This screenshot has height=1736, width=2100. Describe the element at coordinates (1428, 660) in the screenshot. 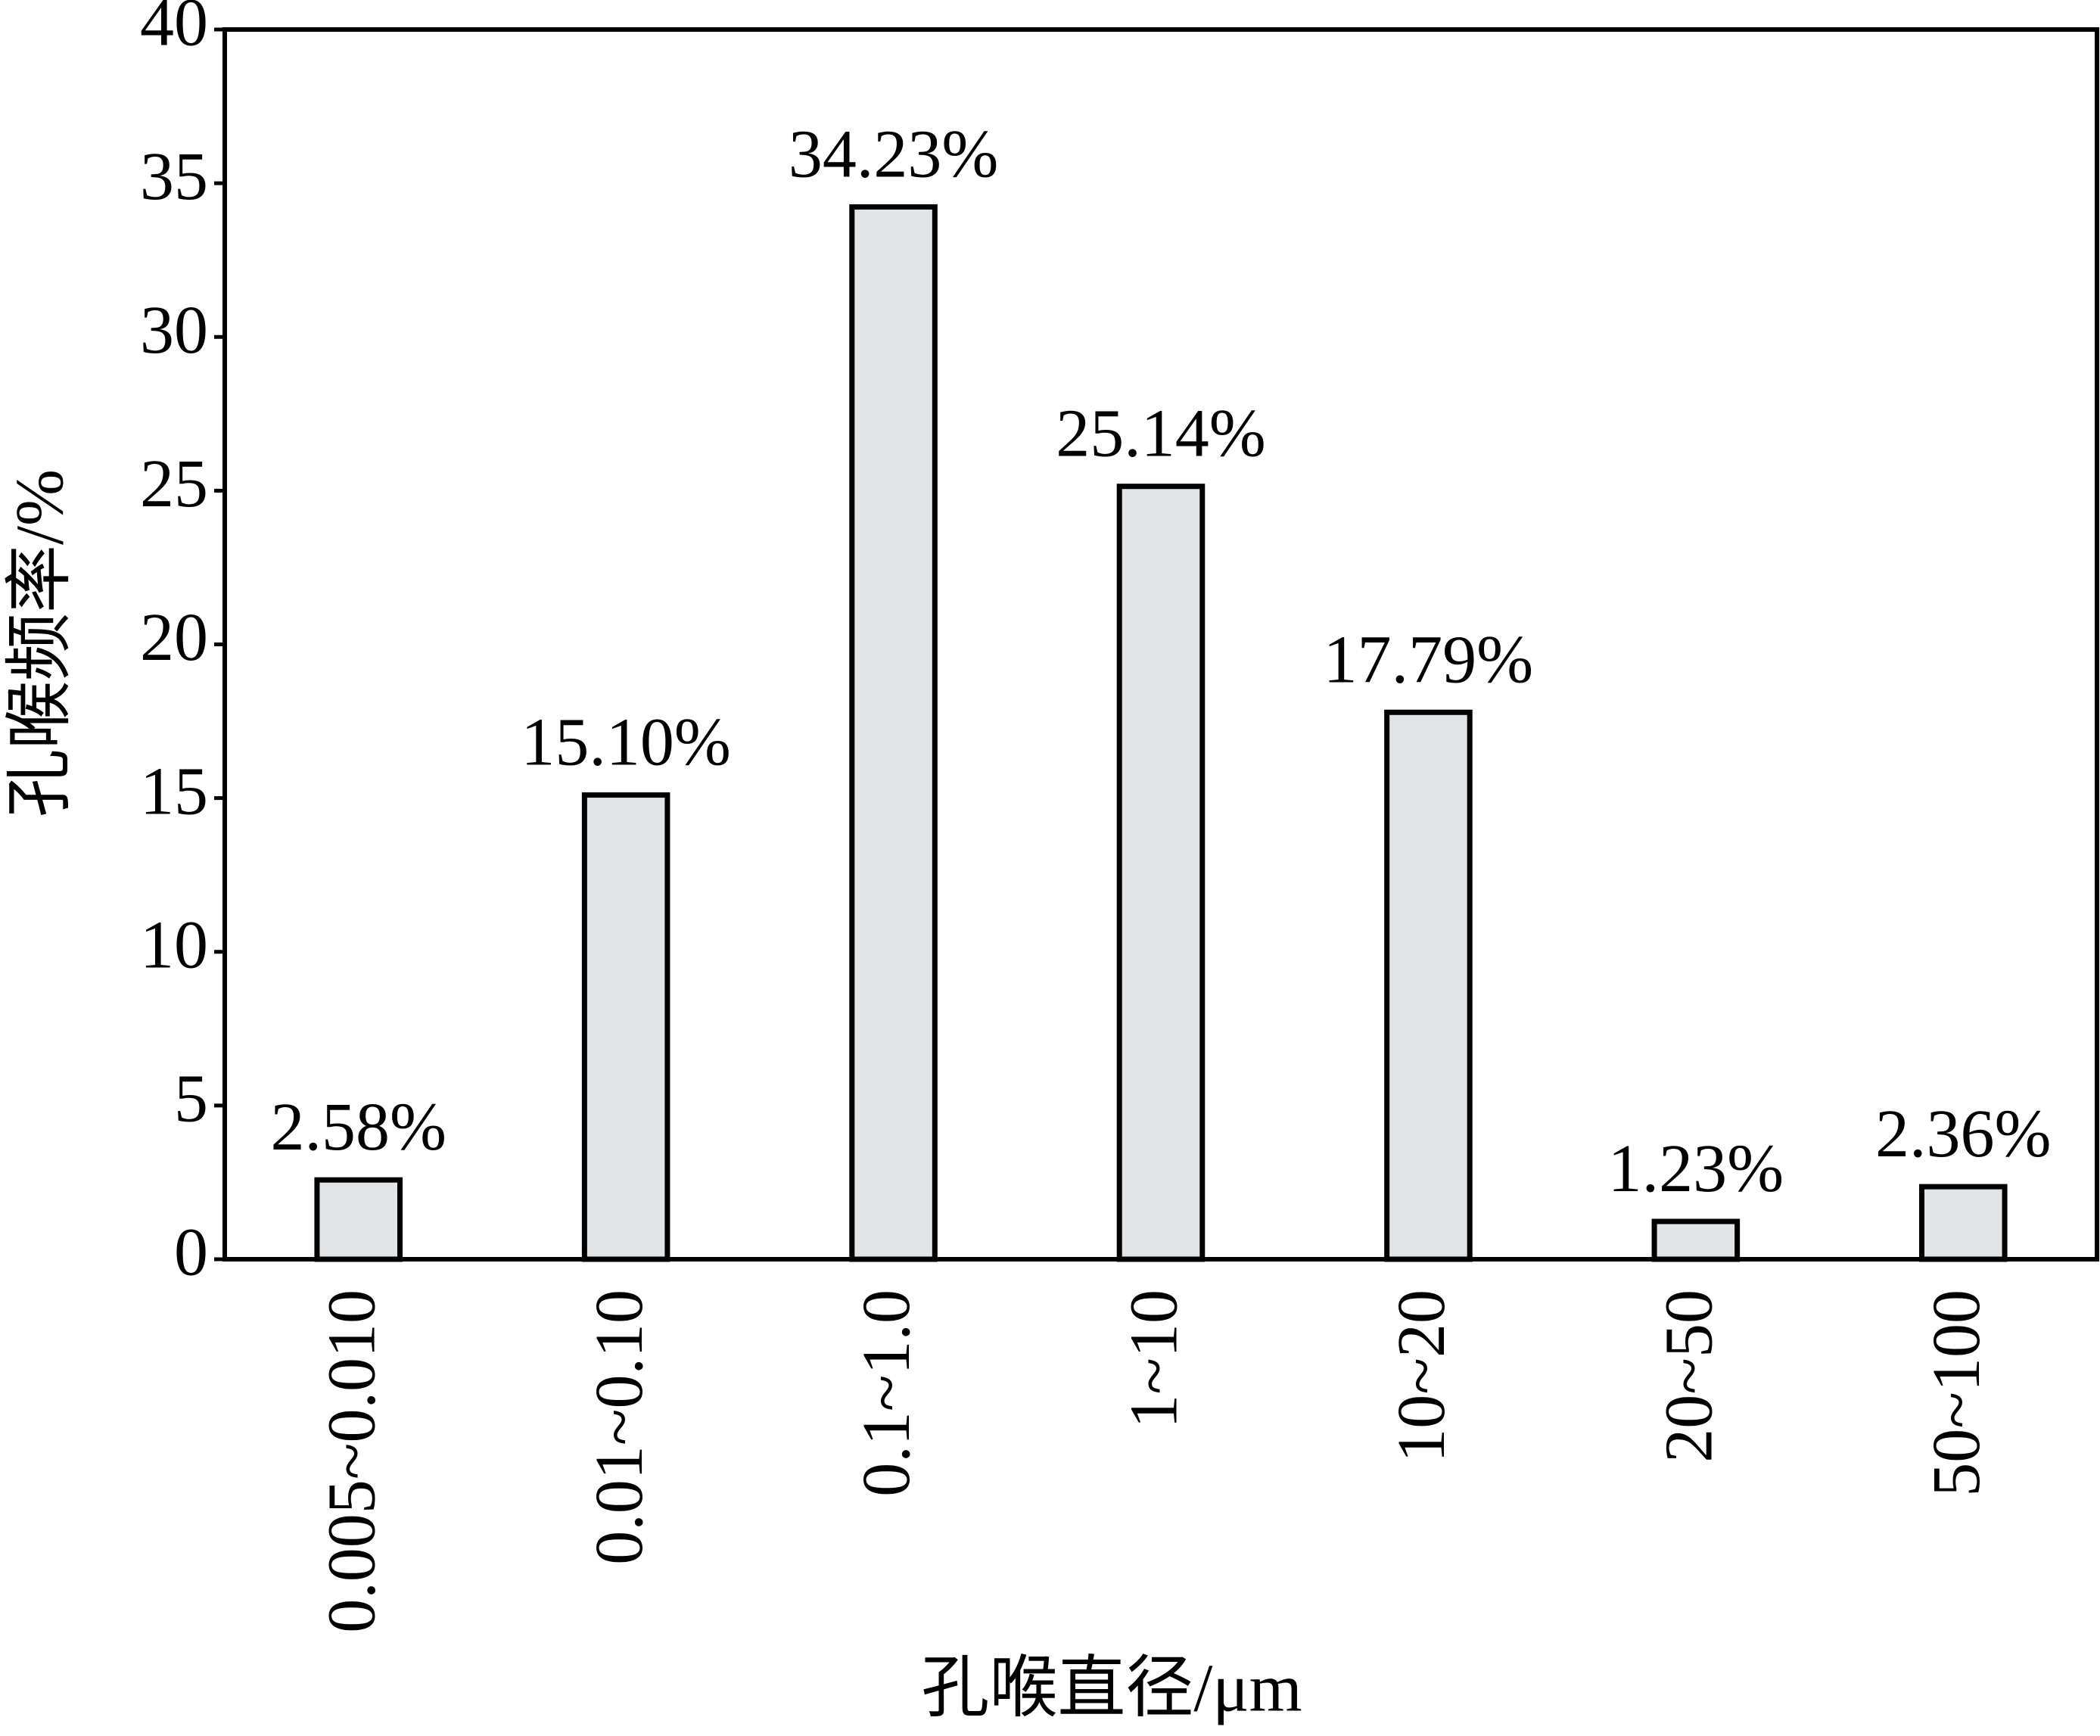

I see `data-label: 17.79%` at that location.